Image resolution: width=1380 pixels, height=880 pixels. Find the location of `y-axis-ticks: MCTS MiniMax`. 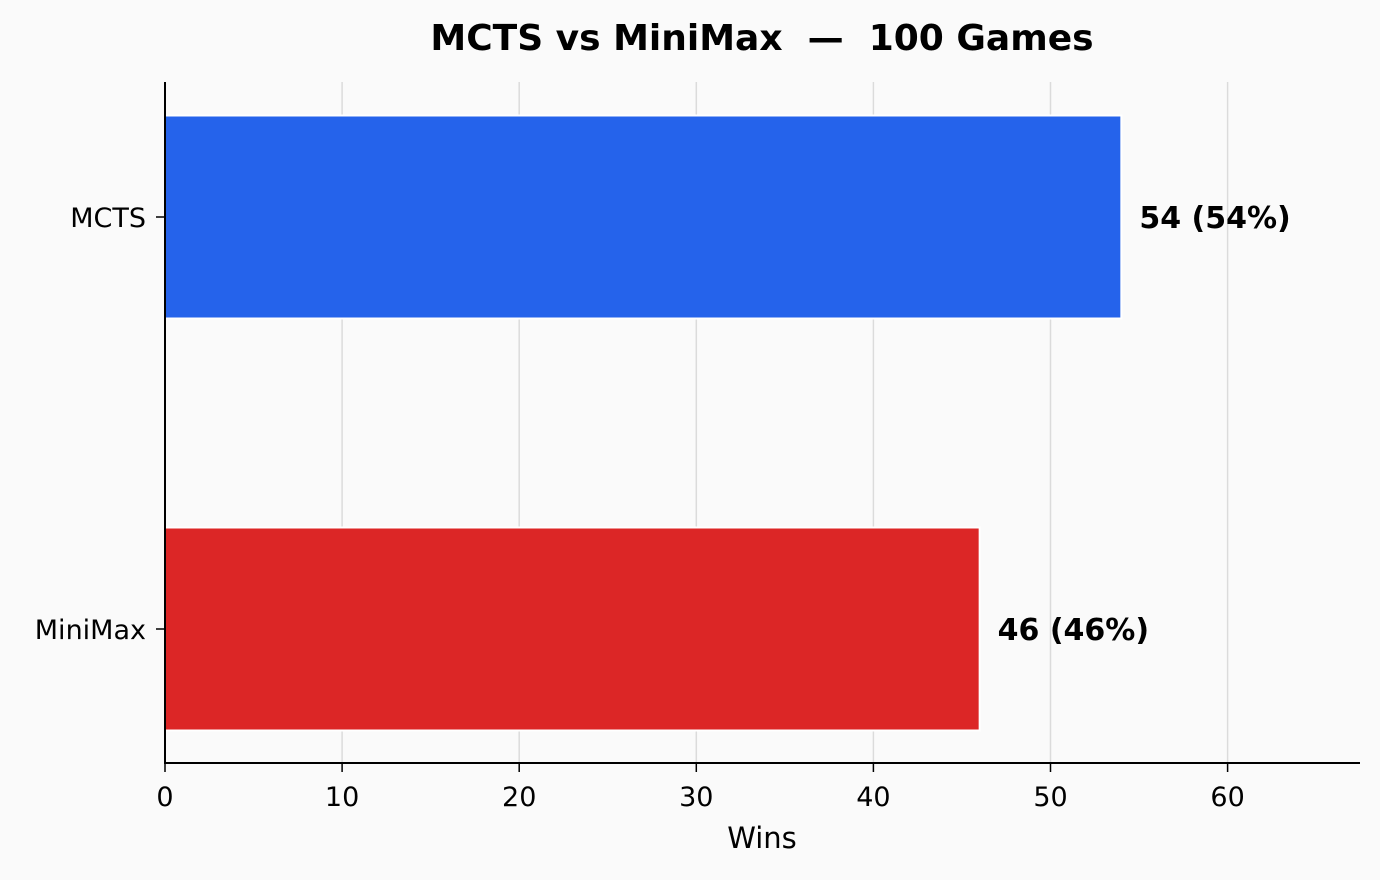

y-axis-ticks: MCTS MiniMax is located at coordinates (100, 424).